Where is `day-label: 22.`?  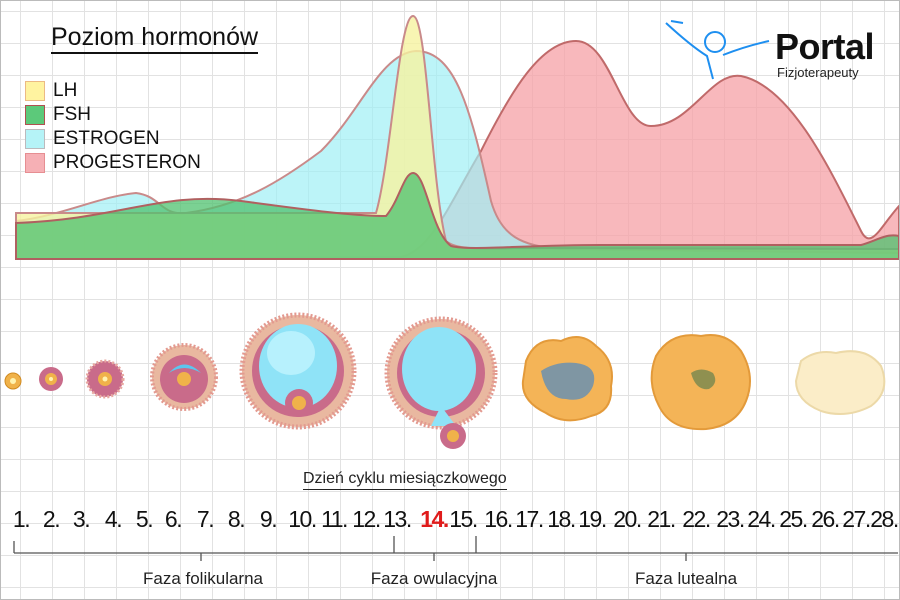
day-label: 22. is located at coordinates (696, 519).